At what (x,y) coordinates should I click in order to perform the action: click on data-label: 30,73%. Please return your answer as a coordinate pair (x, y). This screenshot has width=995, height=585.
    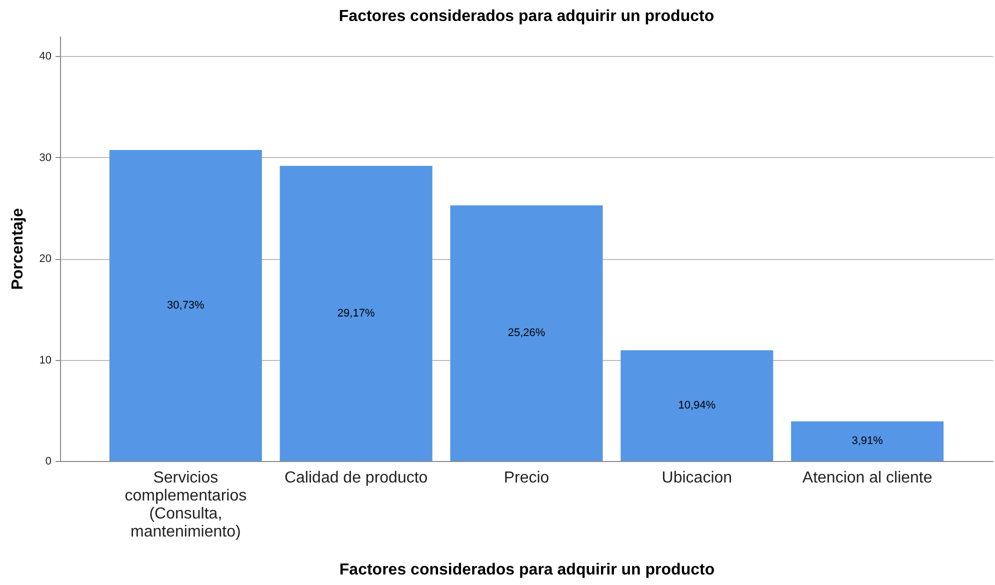
    Looking at the image, I should click on (186, 306).